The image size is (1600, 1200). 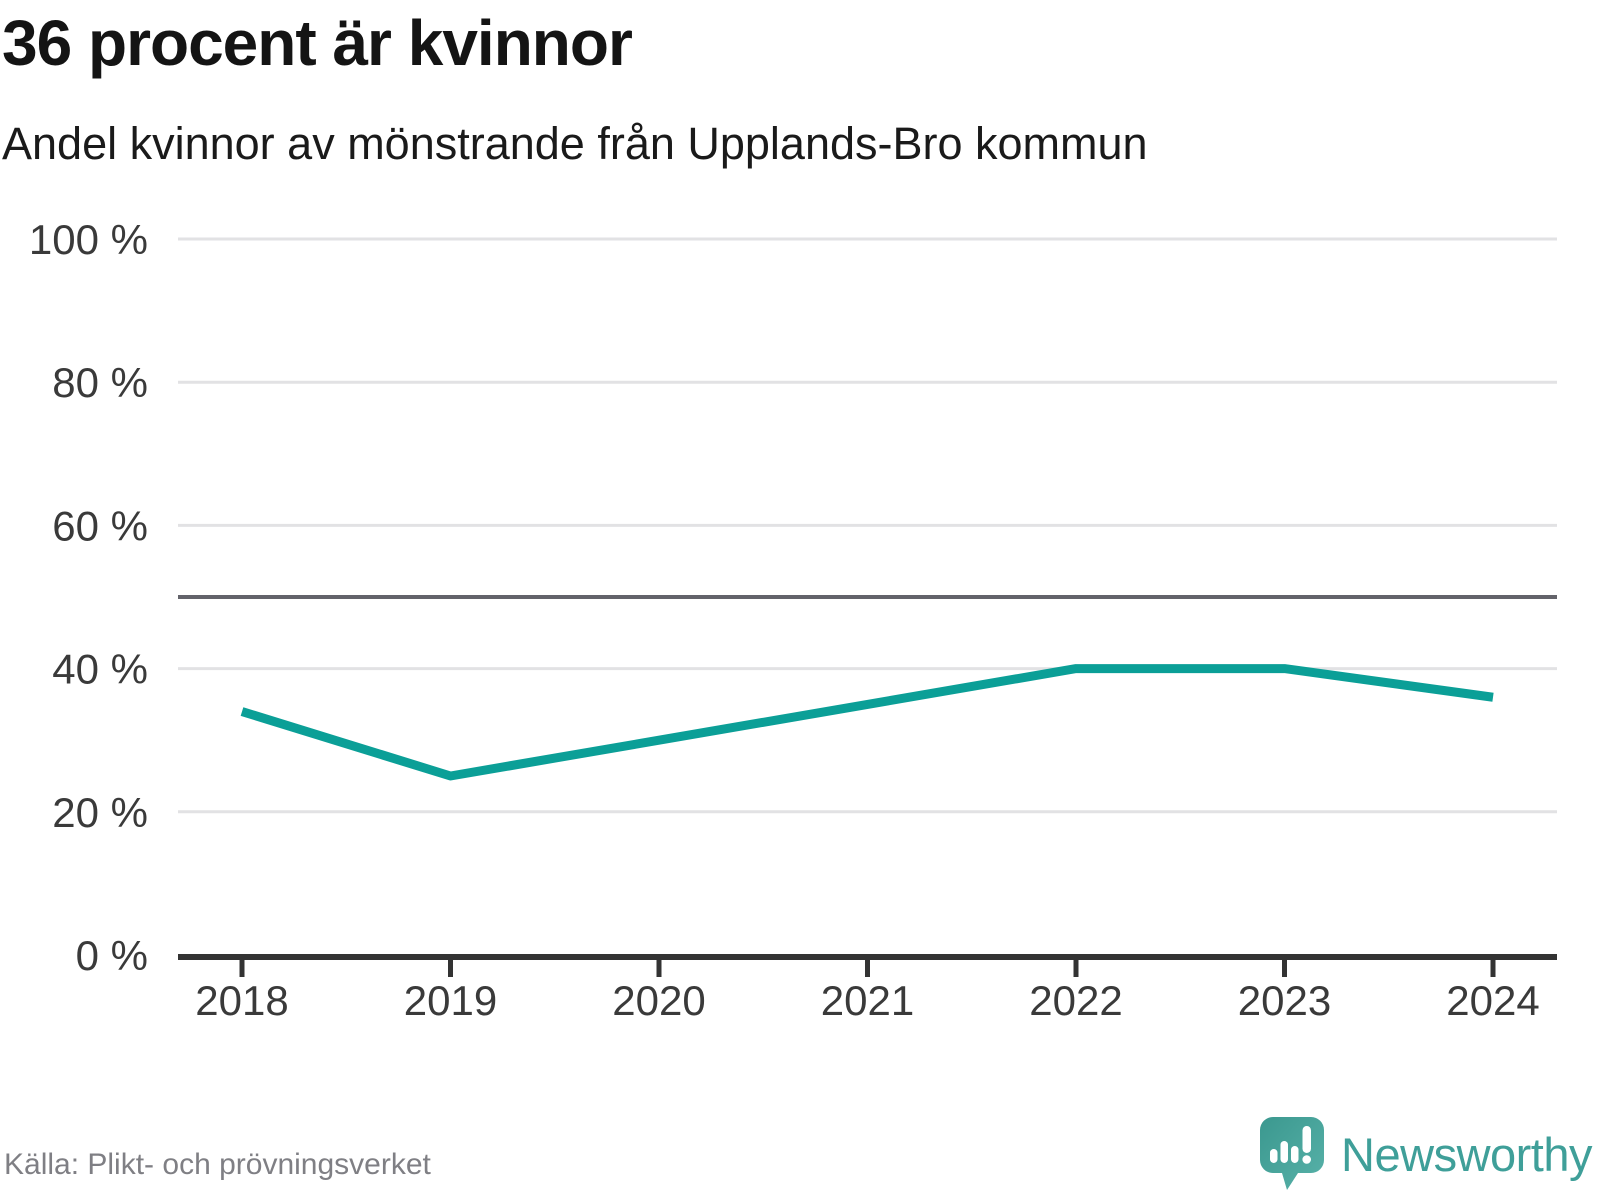 I want to click on page-title: 36 procent är kvinnor, so click(x=317, y=43).